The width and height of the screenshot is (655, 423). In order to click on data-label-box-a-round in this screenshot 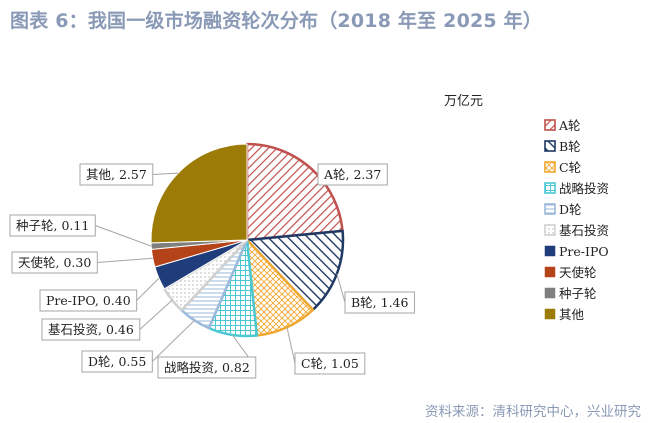, I will do `click(352, 174)`.